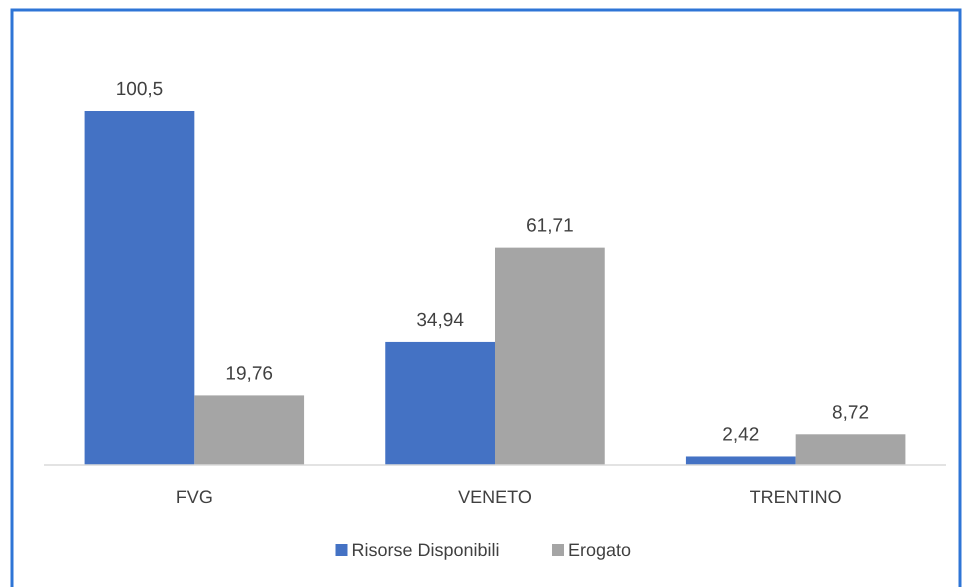 This screenshot has height=587, width=962. What do you see at coordinates (440, 320) in the screenshot?
I see `data-label: 34,94` at bounding box center [440, 320].